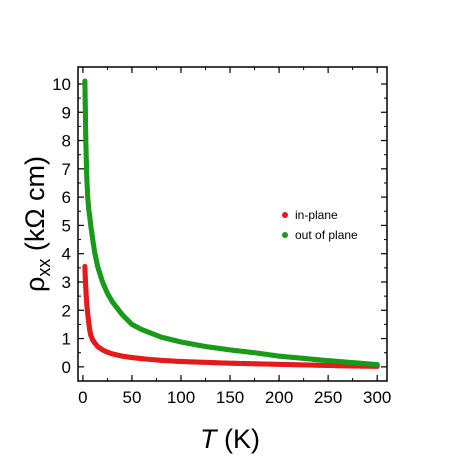 This screenshot has width=460, height=460. Describe the element at coordinates (66, 282) in the screenshot. I see `y-tick-label: 3` at that location.